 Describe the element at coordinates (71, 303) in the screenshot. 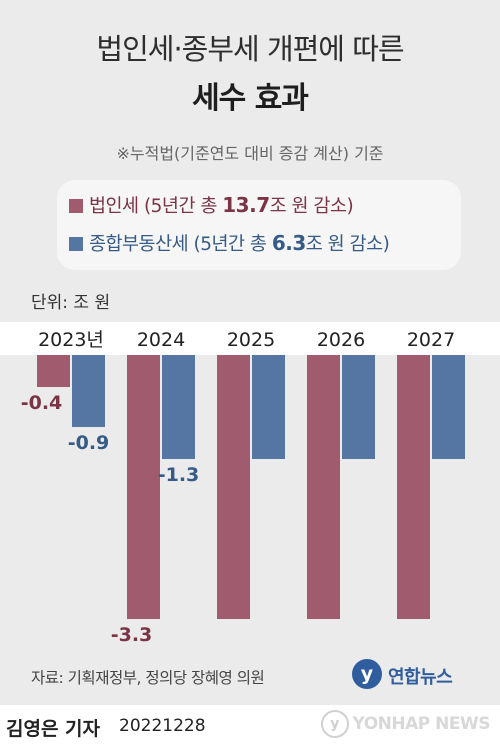

I see `unit-label: 단위: 조 원` at that location.